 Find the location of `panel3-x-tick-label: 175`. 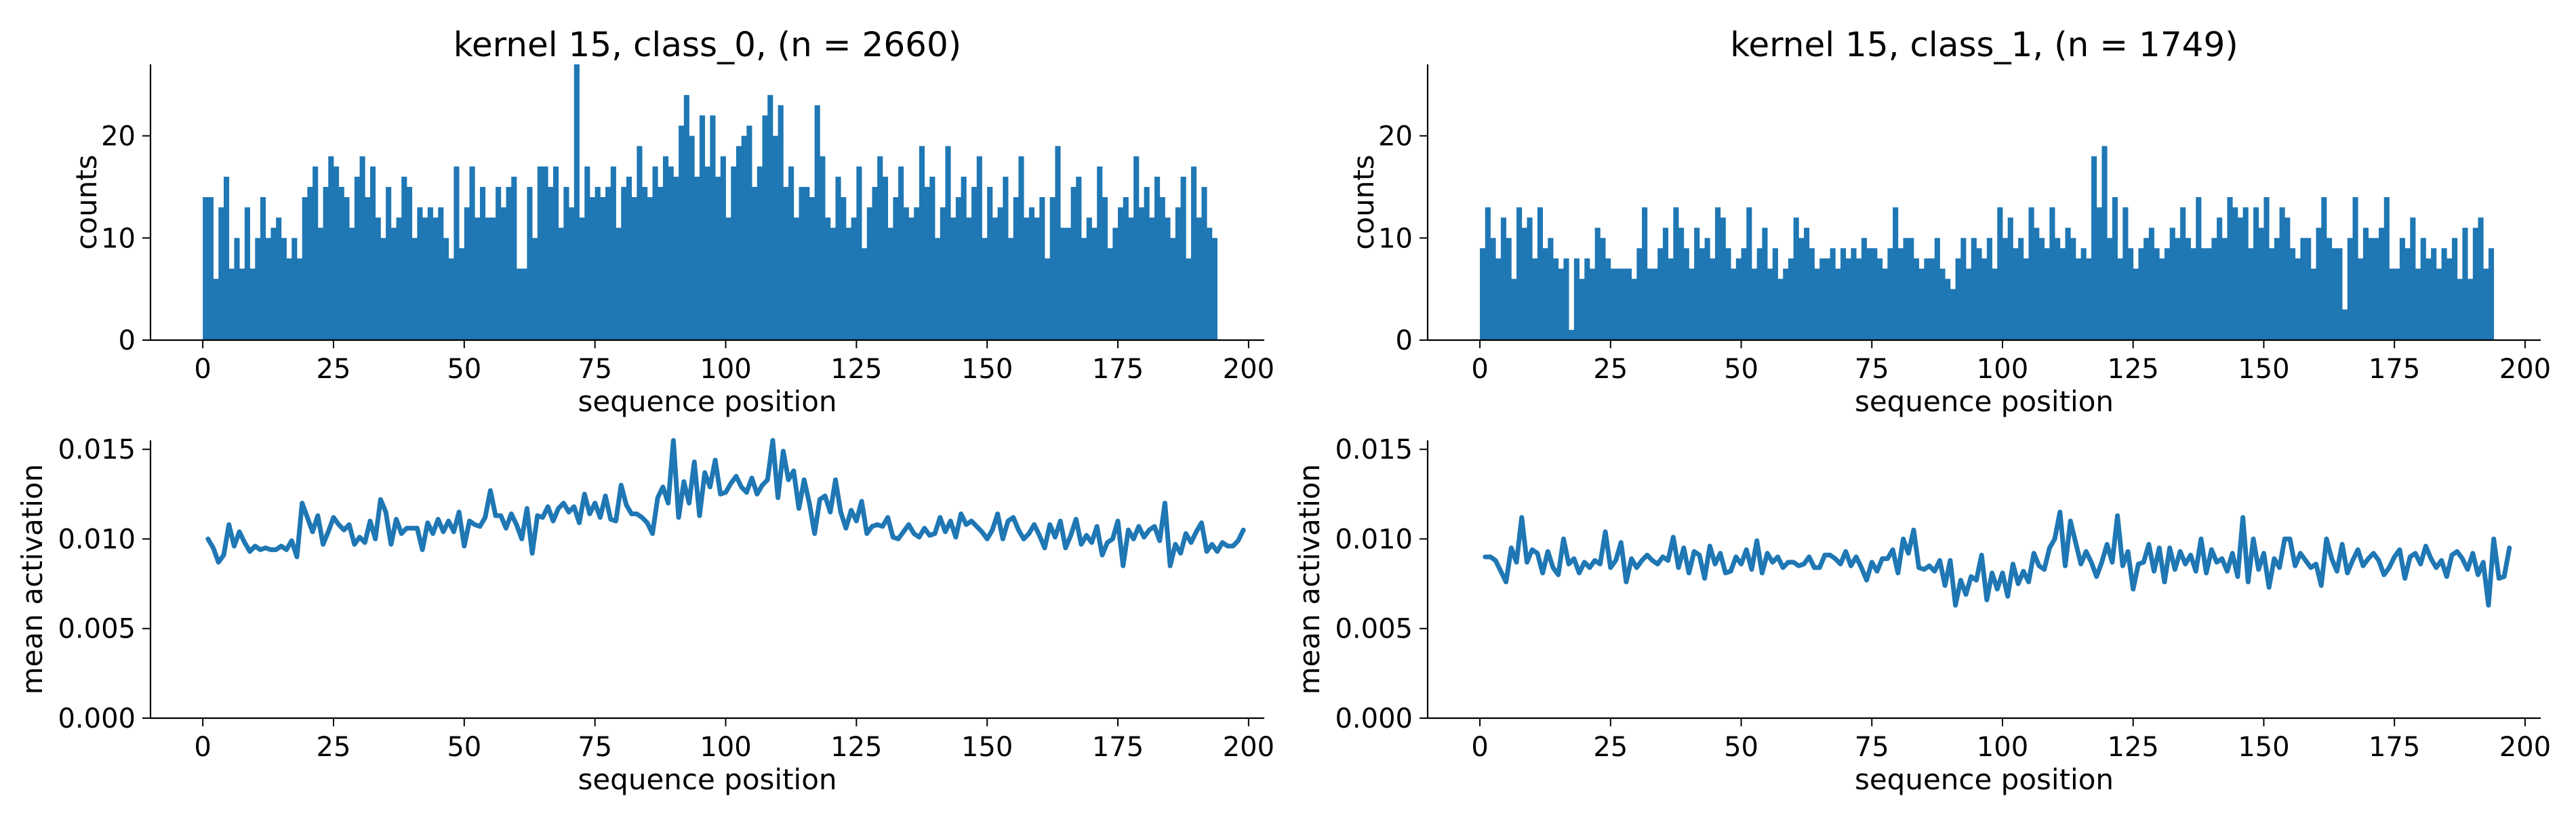

panel3-x-tick-label: 175 is located at coordinates (1118, 747).